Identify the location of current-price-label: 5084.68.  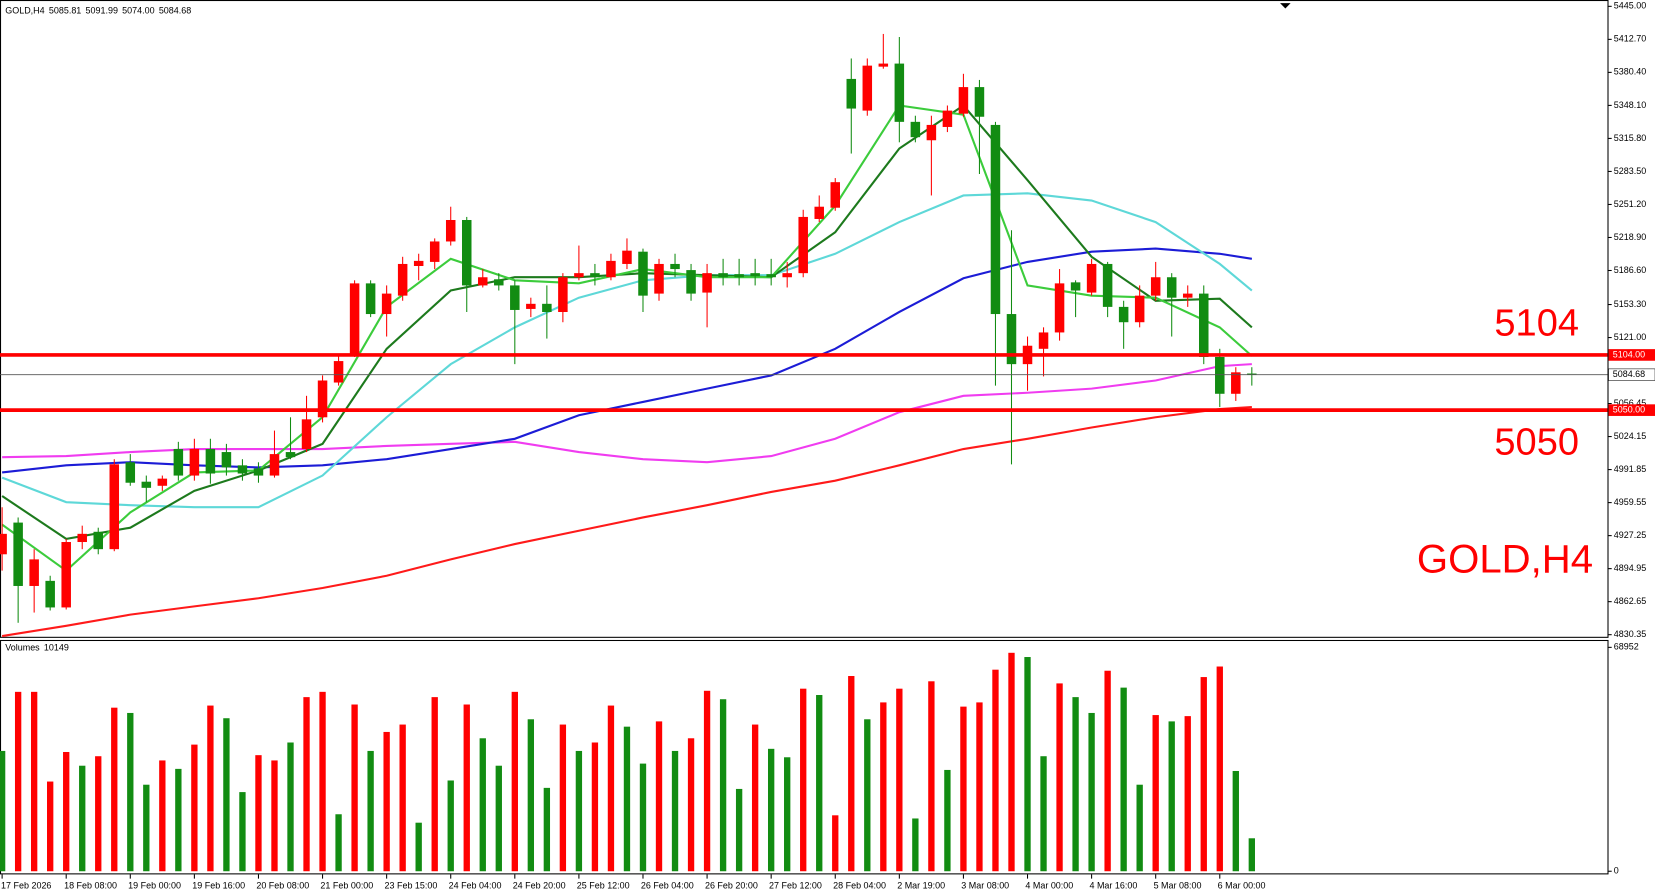
(1629, 374).